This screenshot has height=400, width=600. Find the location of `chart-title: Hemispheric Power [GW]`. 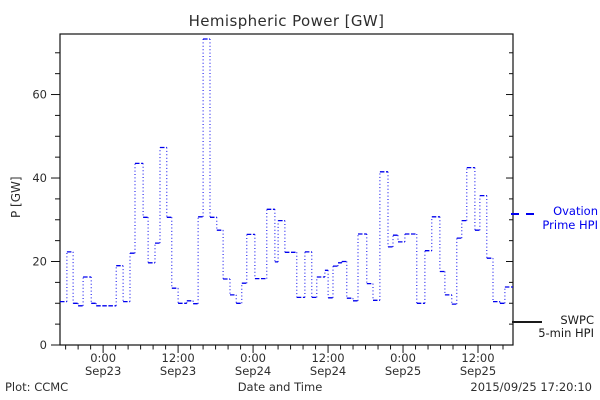

chart-title: Hemispheric Power [GW] is located at coordinates (286, 21).